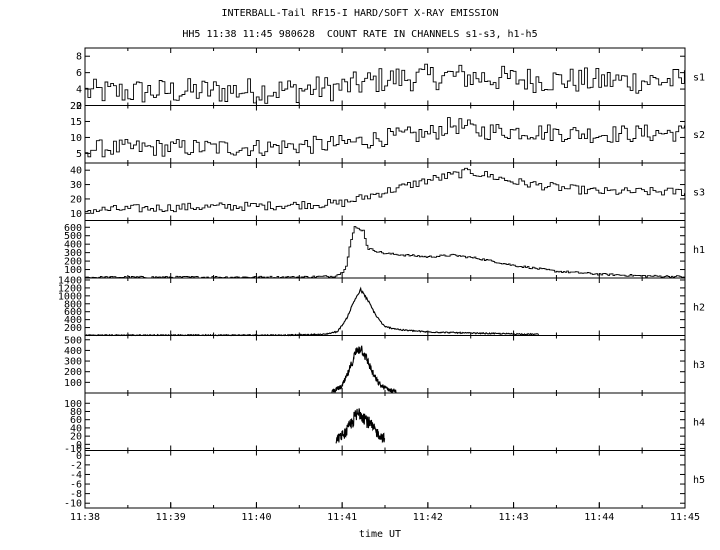 Image resolution: width=720 pixels, height=550 pixels. What do you see at coordinates (385, 137) in the screenshot?
I see `series-line-s2` at bounding box center [385, 137].